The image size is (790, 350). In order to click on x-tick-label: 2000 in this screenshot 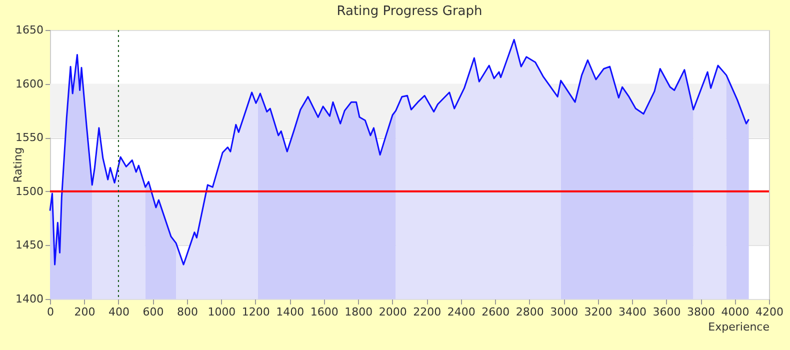, I will do `click(392, 312)`.